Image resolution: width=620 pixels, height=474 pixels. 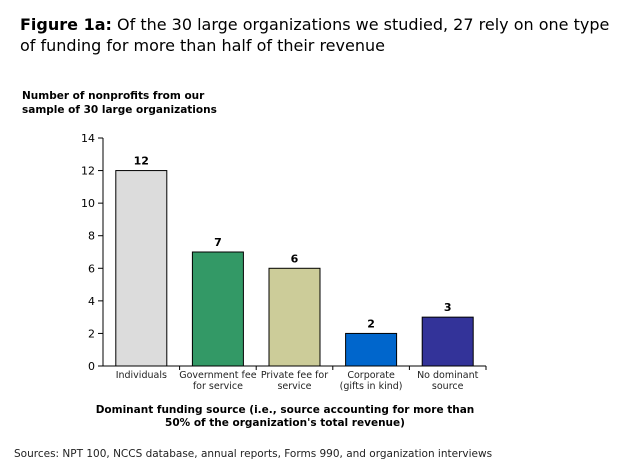 I want to click on x-tick-label: for service, so click(x=218, y=386).